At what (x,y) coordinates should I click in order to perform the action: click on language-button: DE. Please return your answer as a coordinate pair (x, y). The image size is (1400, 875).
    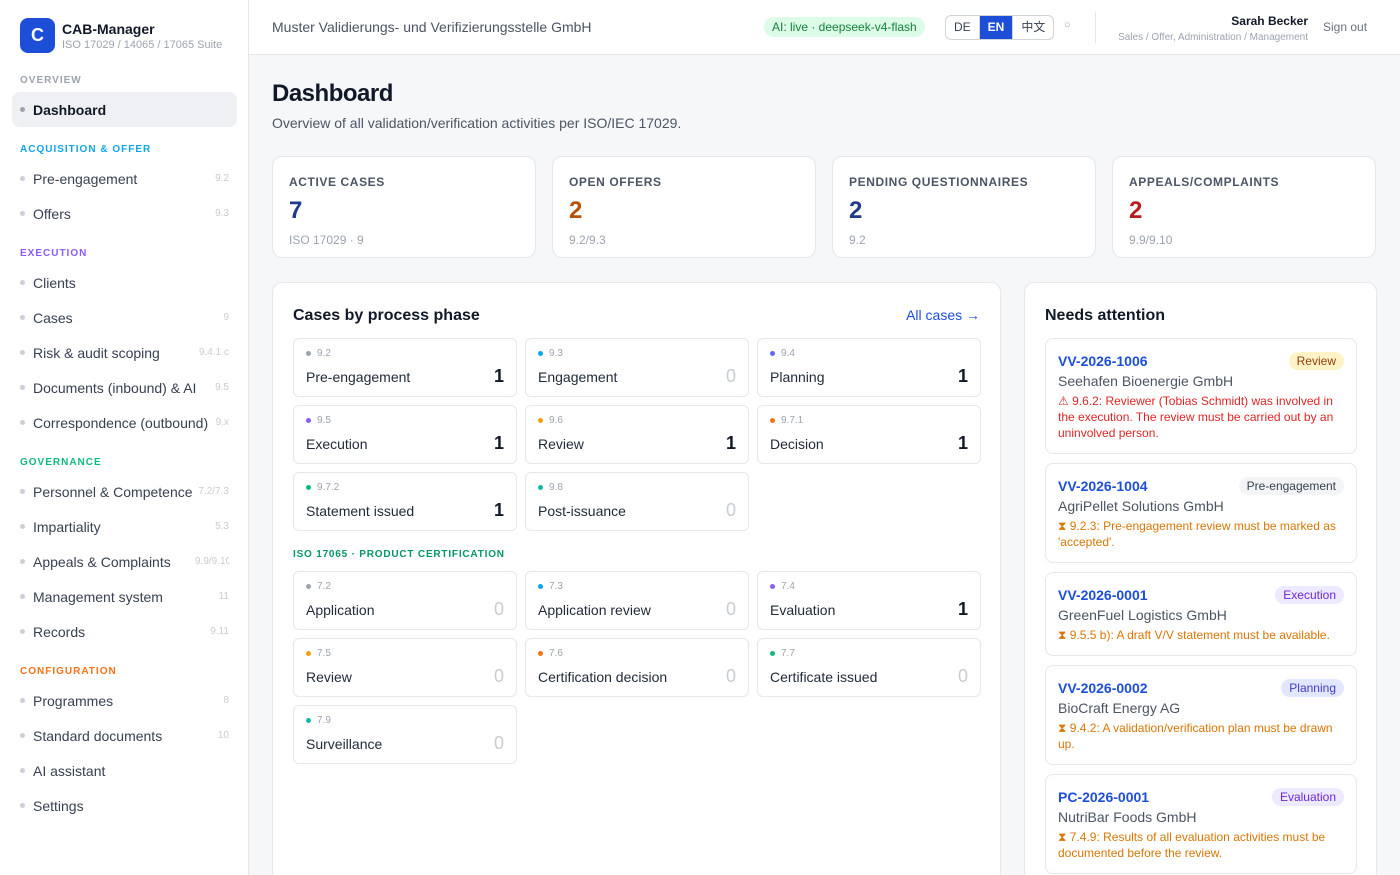
    Looking at the image, I should click on (963, 27).